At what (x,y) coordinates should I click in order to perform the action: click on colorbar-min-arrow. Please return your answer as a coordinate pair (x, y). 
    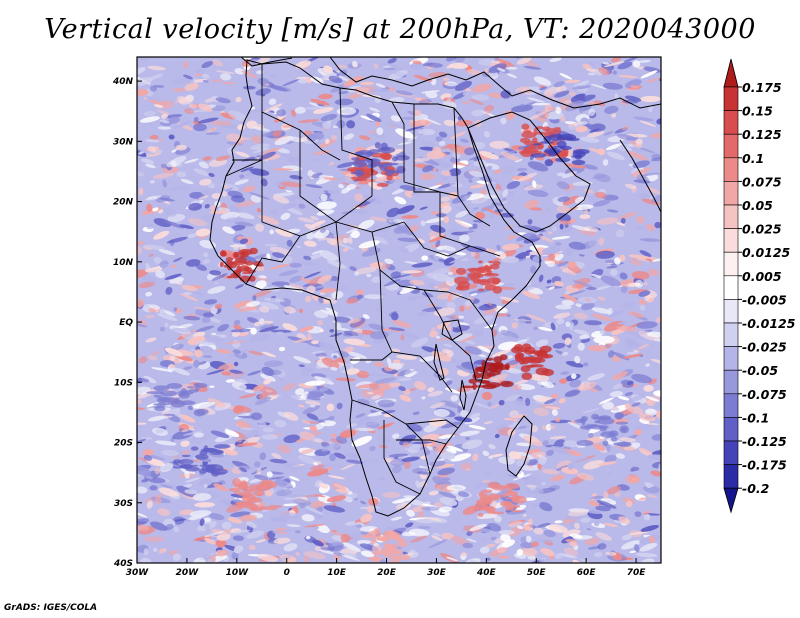
    Looking at the image, I should click on (731, 500).